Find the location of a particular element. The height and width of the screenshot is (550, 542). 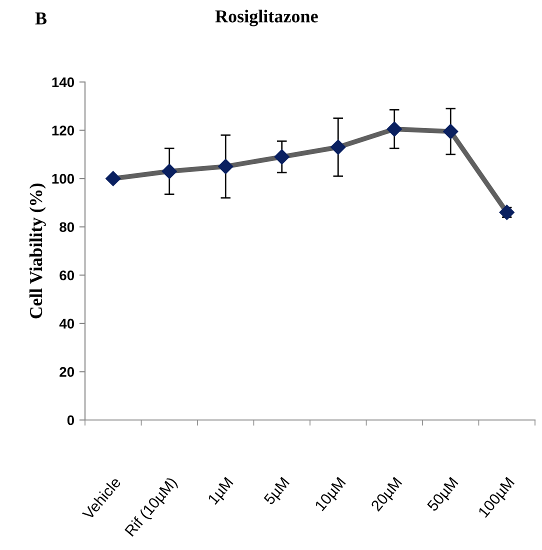

text: B is located at coordinates (41, 18).